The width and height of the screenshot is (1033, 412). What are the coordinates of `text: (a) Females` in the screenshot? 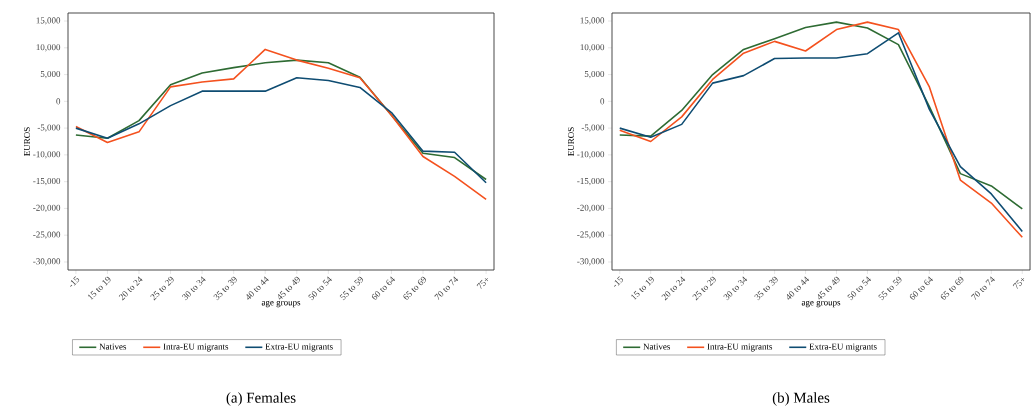 It's located at (261, 399).